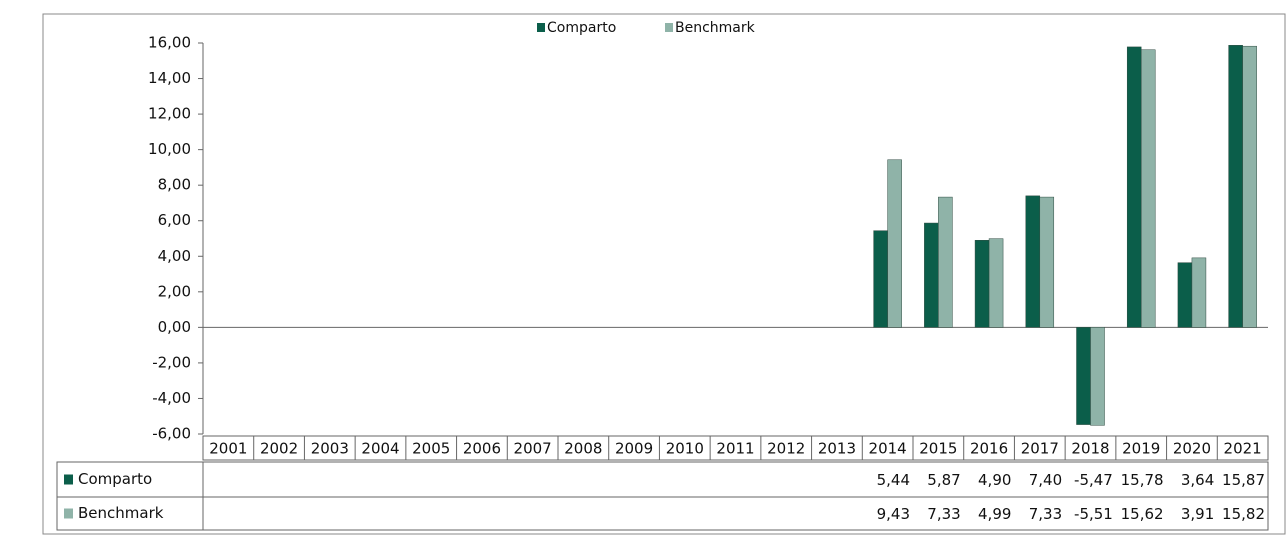  What do you see at coordinates (1040, 449) in the screenshot?
I see `x-tick-label: 2017` at bounding box center [1040, 449].